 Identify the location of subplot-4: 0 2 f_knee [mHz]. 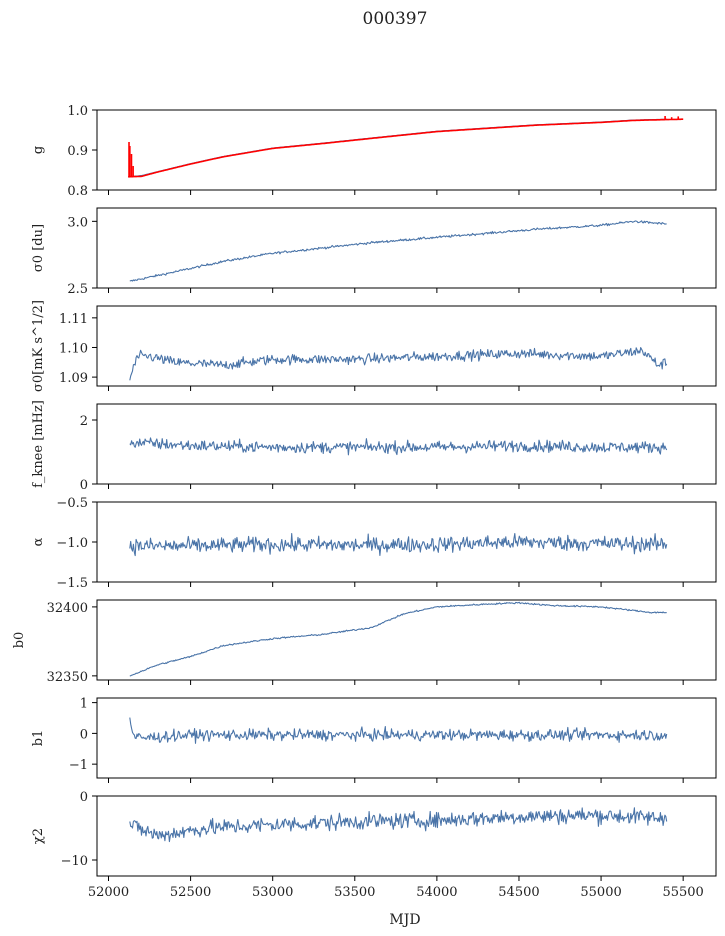
(374, 446).